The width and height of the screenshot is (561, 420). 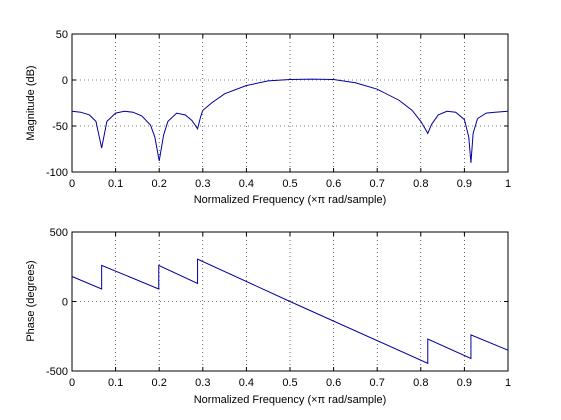 What do you see at coordinates (62, 35) in the screenshot?
I see `magnitude-y-tick-label: 50` at bounding box center [62, 35].